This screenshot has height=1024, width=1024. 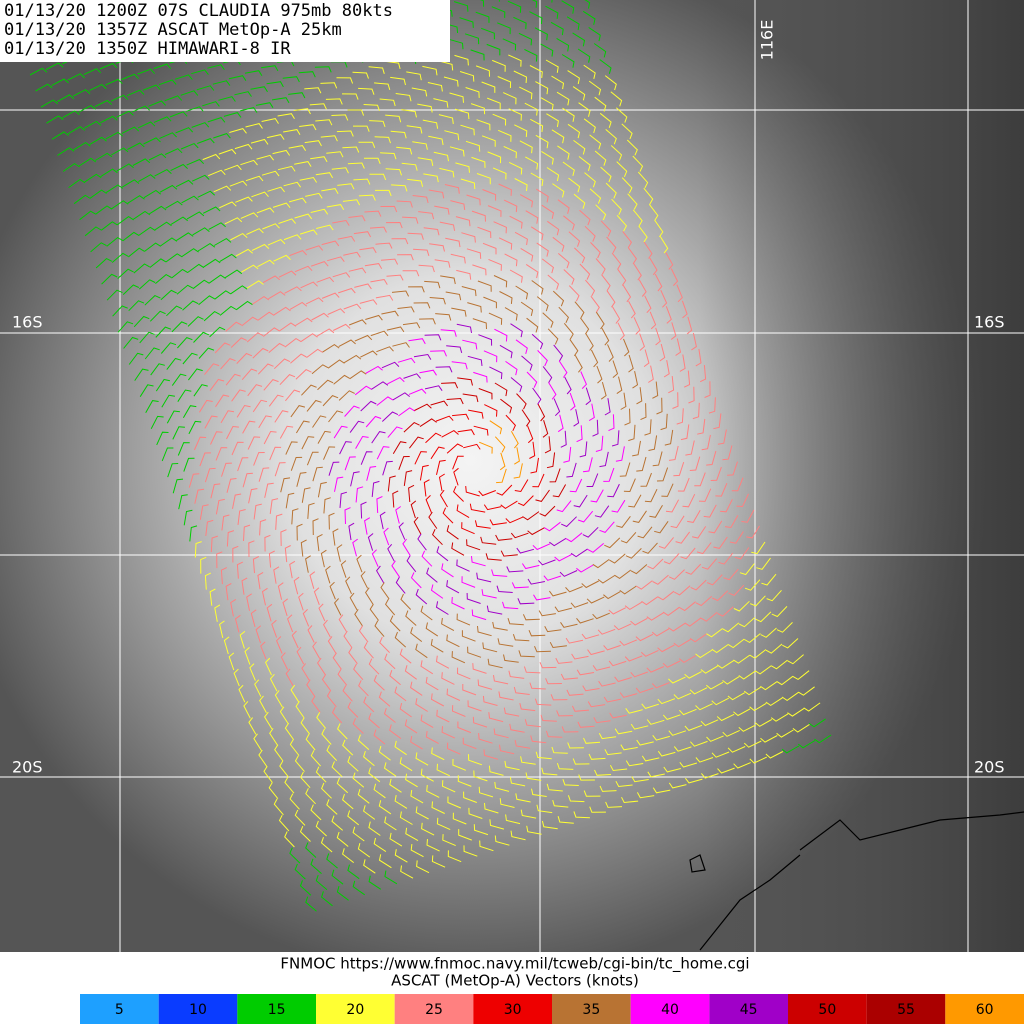 I want to click on footer-caption: ASCAT (MetOp-A) Vectors (knots), so click(x=515, y=981).